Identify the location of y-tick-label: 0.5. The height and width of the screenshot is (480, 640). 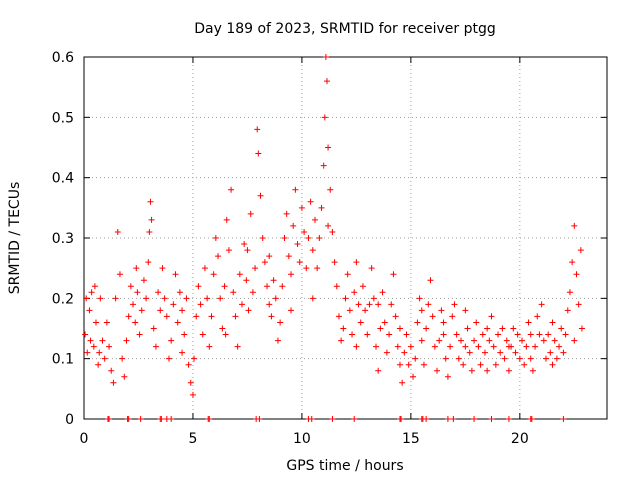
(63, 118).